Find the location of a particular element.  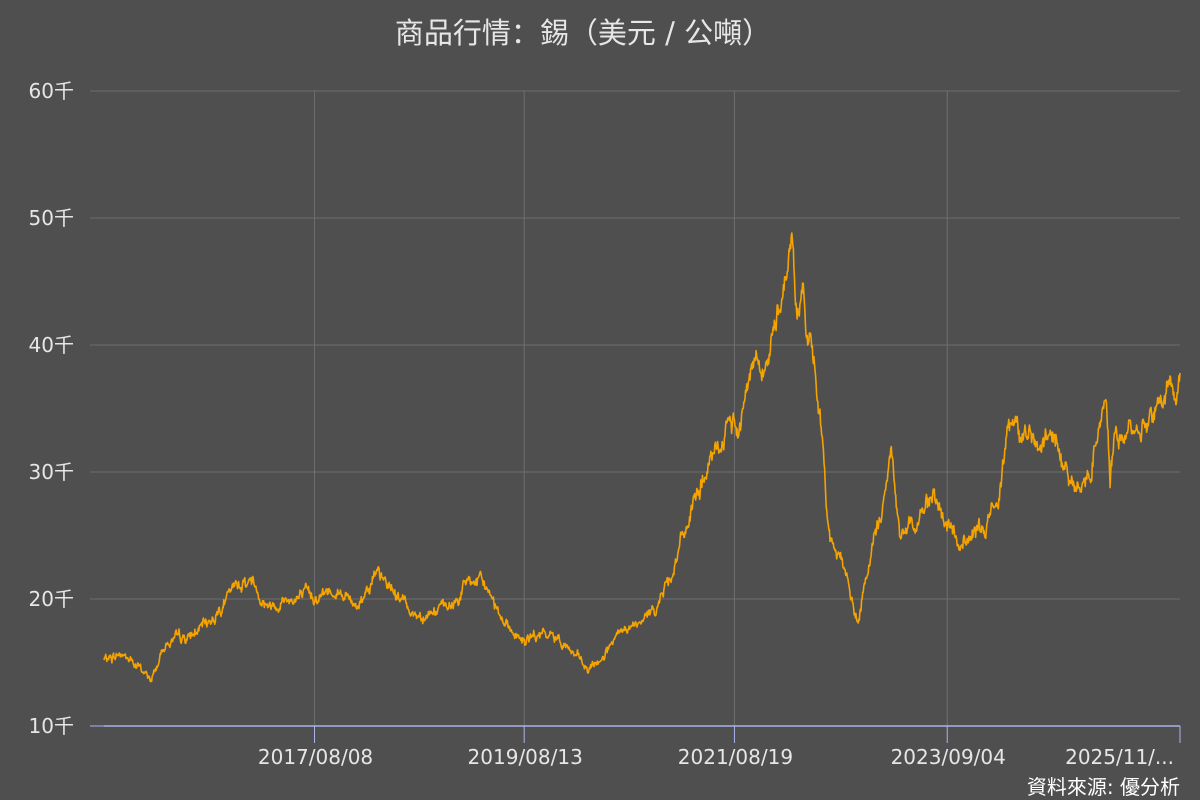

y-tick-label: 30千 is located at coordinates (51, 472).